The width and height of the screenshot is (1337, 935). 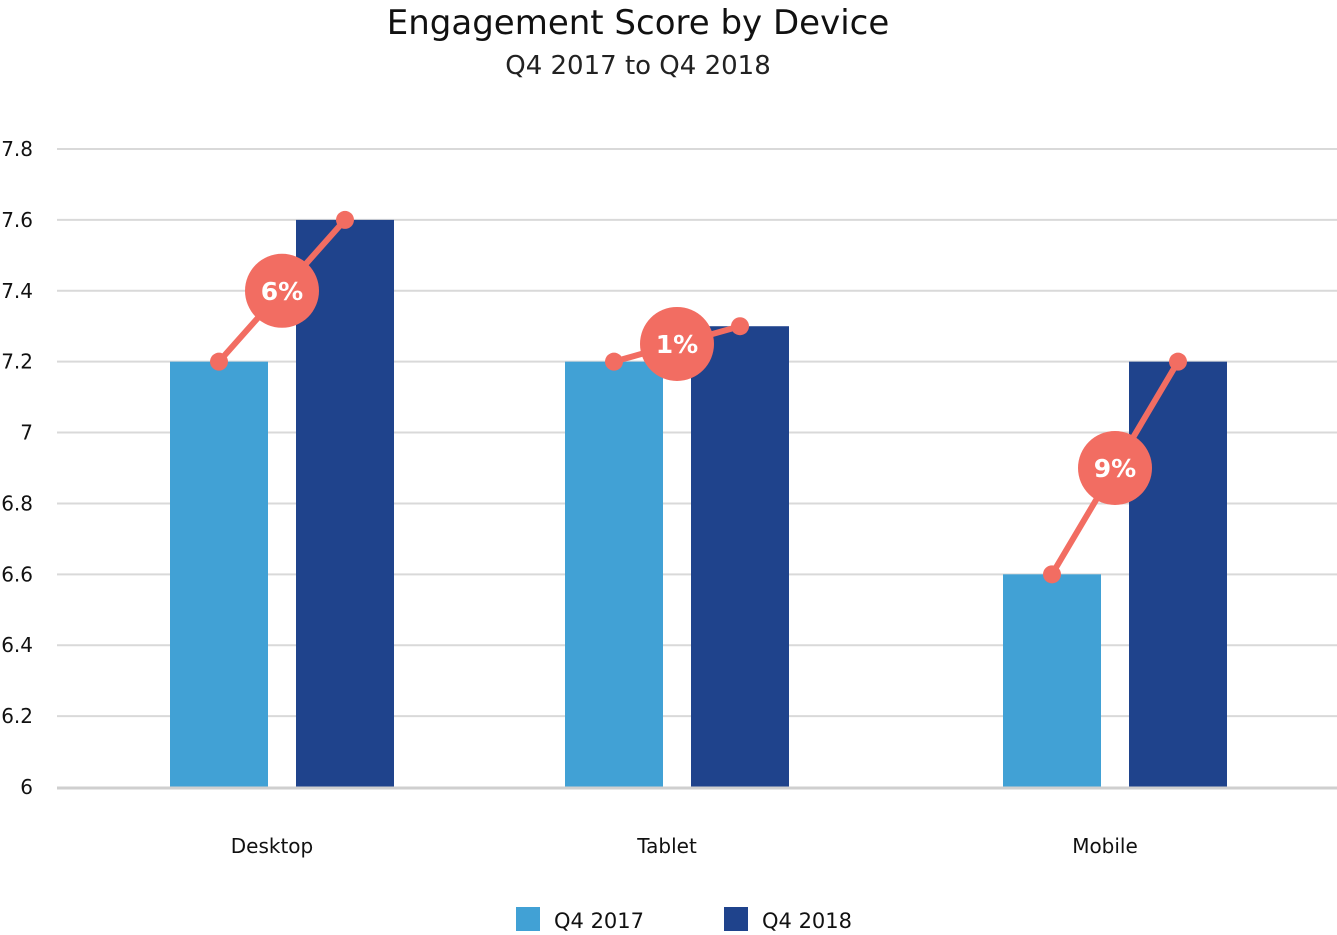 What do you see at coordinates (666, 846) in the screenshot?
I see `x-category-label: Tablet` at bounding box center [666, 846].